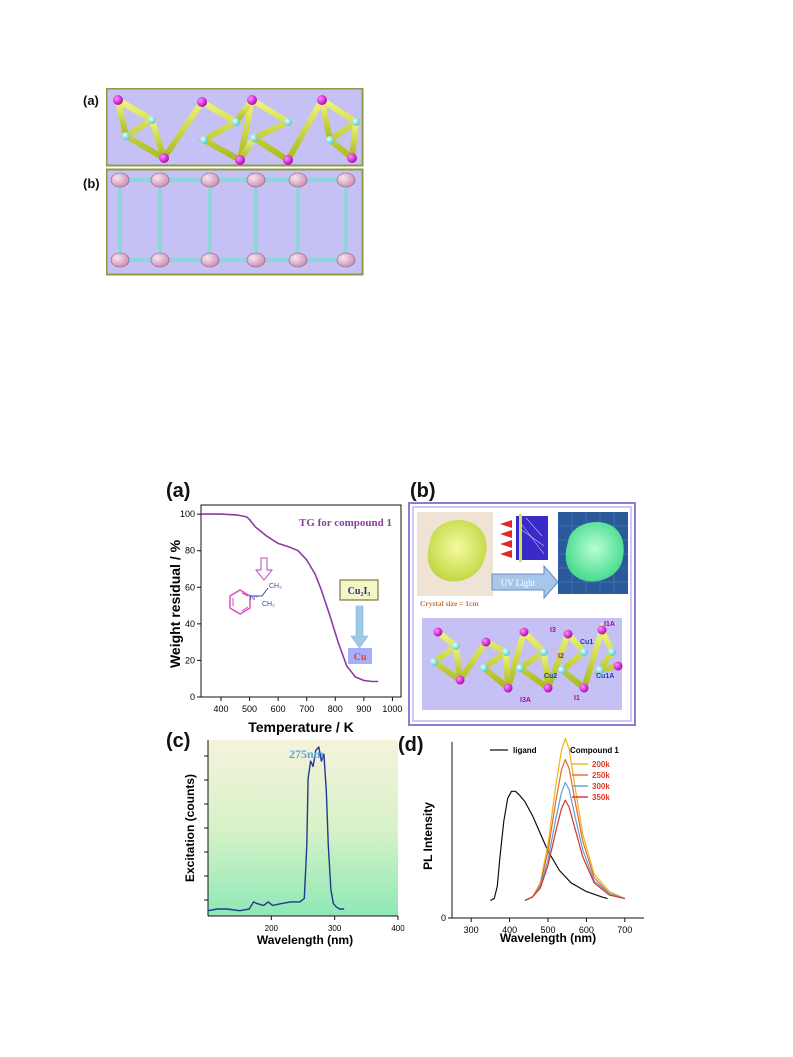 The height and width of the screenshot is (1057, 793). What do you see at coordinates (268, 604) in the screenshot?
I see `ligand-ch2-label: CH₂` at bounding box center [268, 604].